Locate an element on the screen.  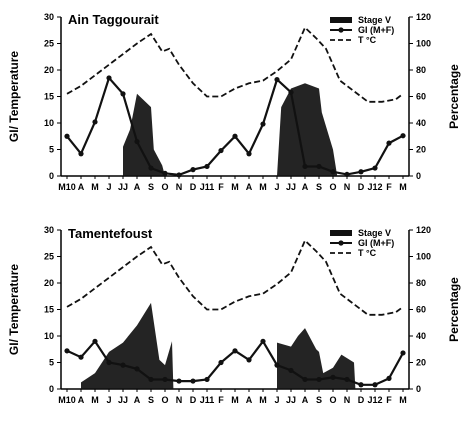
panel2-y2-tick-label: 20 is located at coordinates (421, 363).